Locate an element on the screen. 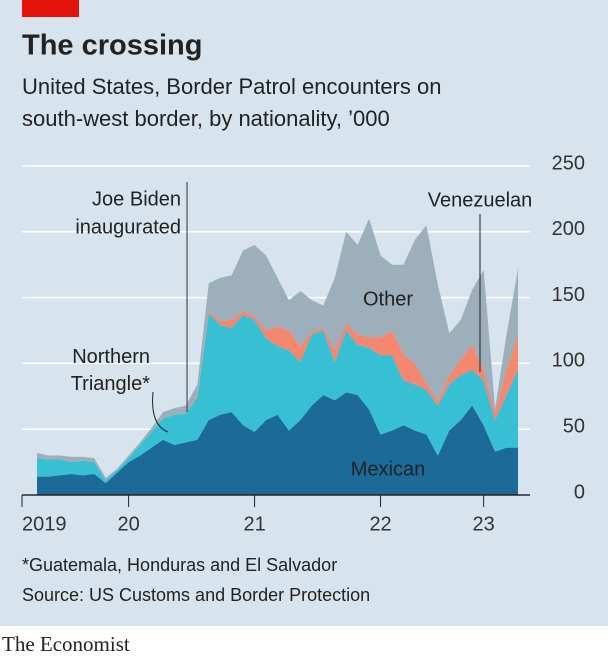  label-line is located at coordinates (160, 412).